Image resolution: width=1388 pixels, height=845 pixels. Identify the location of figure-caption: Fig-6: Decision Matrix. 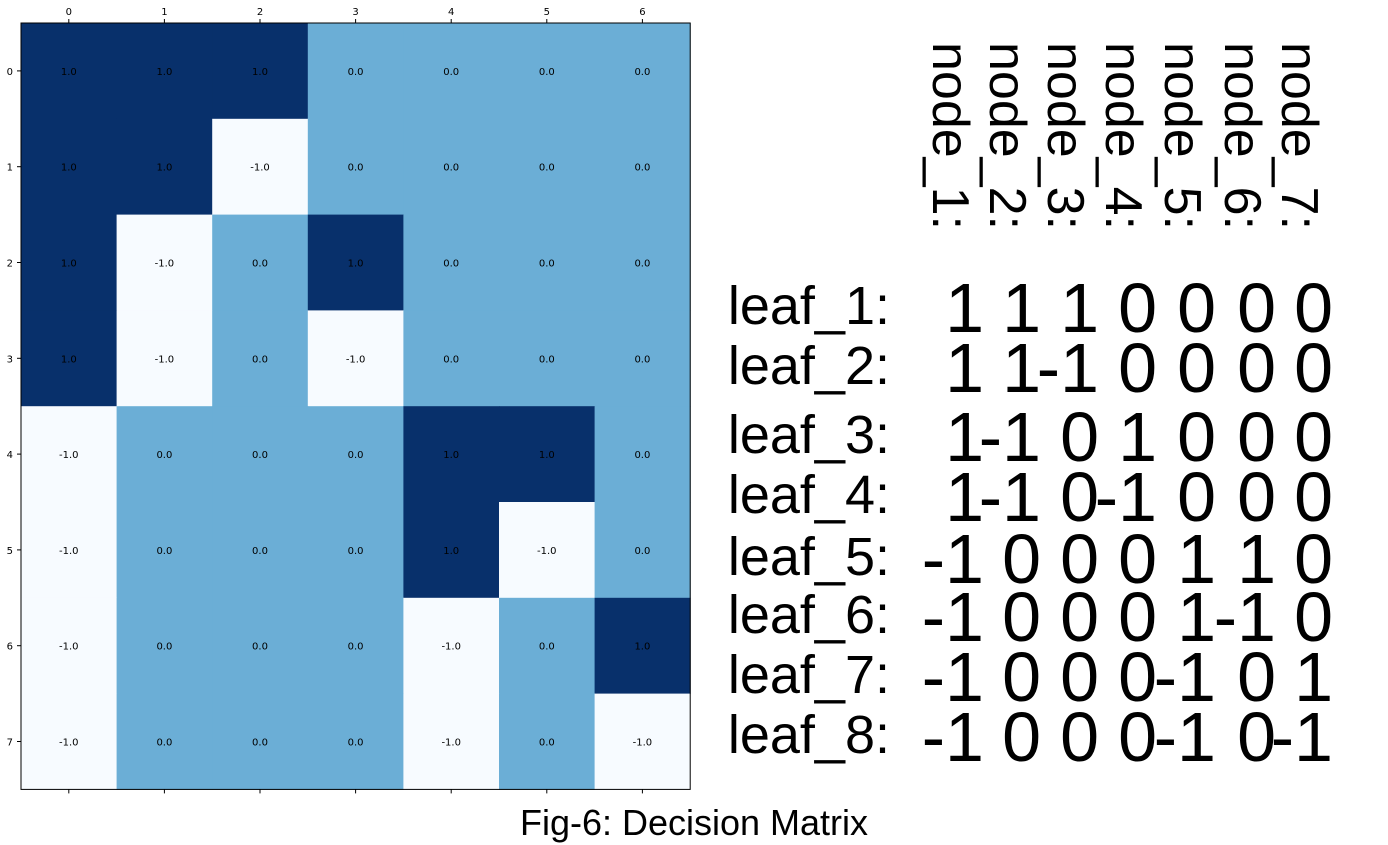
(694, 822).